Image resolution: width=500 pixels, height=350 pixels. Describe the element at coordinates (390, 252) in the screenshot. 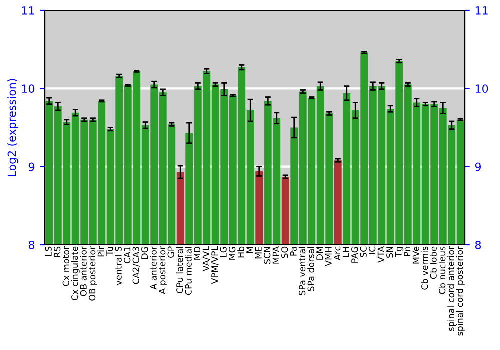

I see `x-tick-label: SN` at that location.